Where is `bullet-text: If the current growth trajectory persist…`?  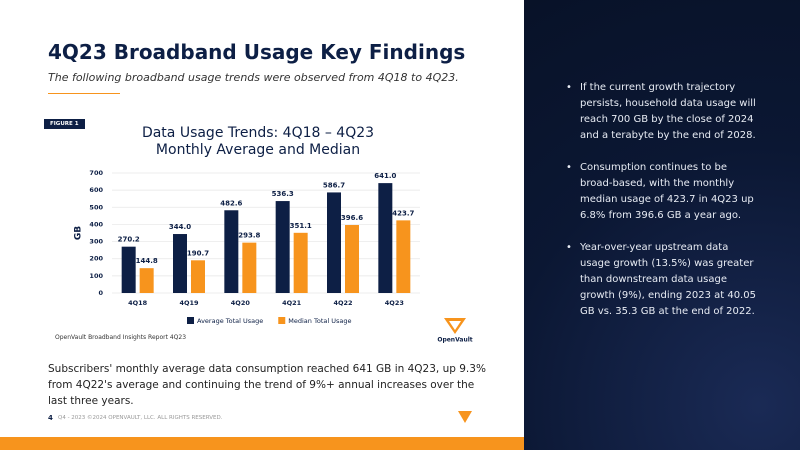
bullet-text: If the current growth trajectory persist… is located at coordinates (668, 111).